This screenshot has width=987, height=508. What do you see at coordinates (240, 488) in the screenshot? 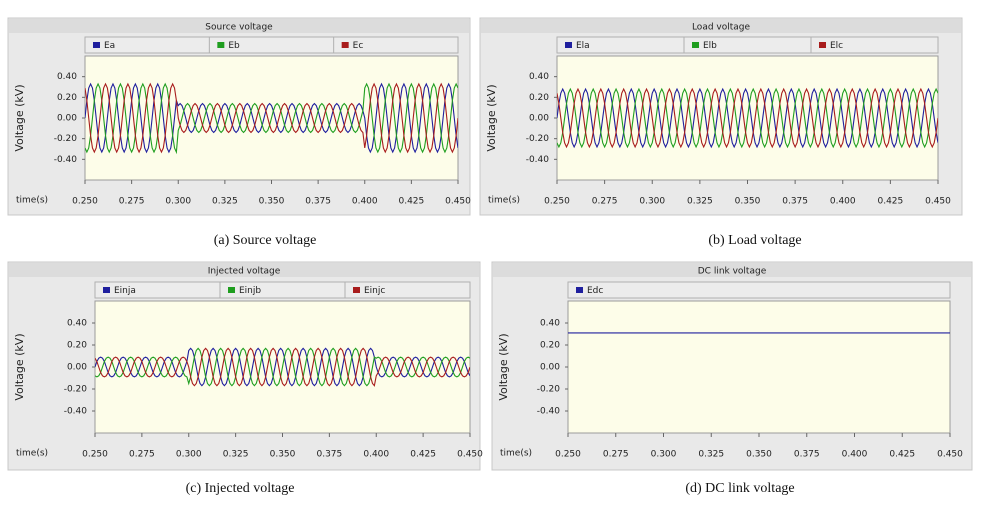
I see `caption: (c) Injected voltage` at bounding box center [240, 488].